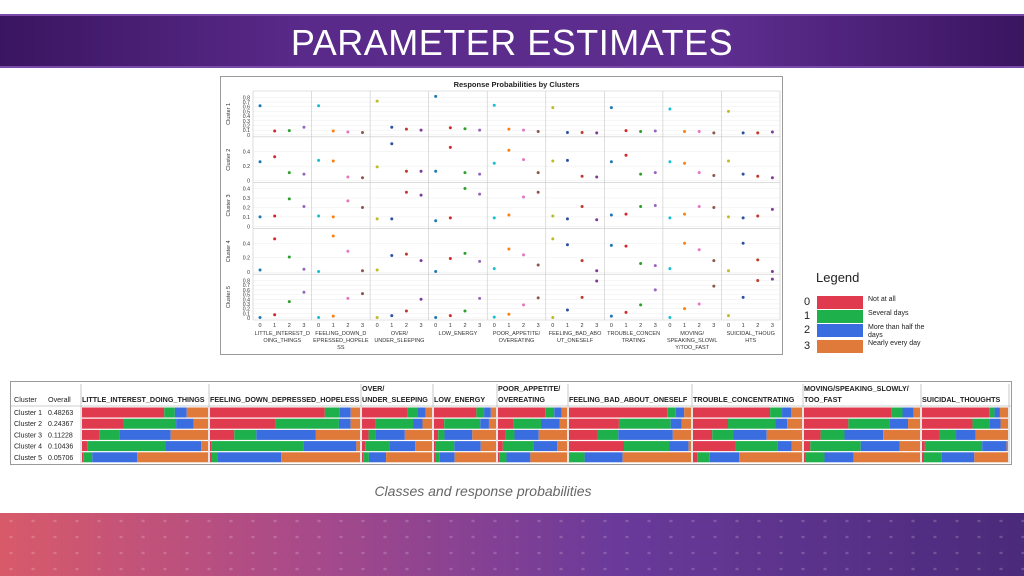  What do you see at coordinates (512, 41) in the screenshot?
I see `title-bar: PARAMETER ESTIMATES` at bounding box center [512, 41].